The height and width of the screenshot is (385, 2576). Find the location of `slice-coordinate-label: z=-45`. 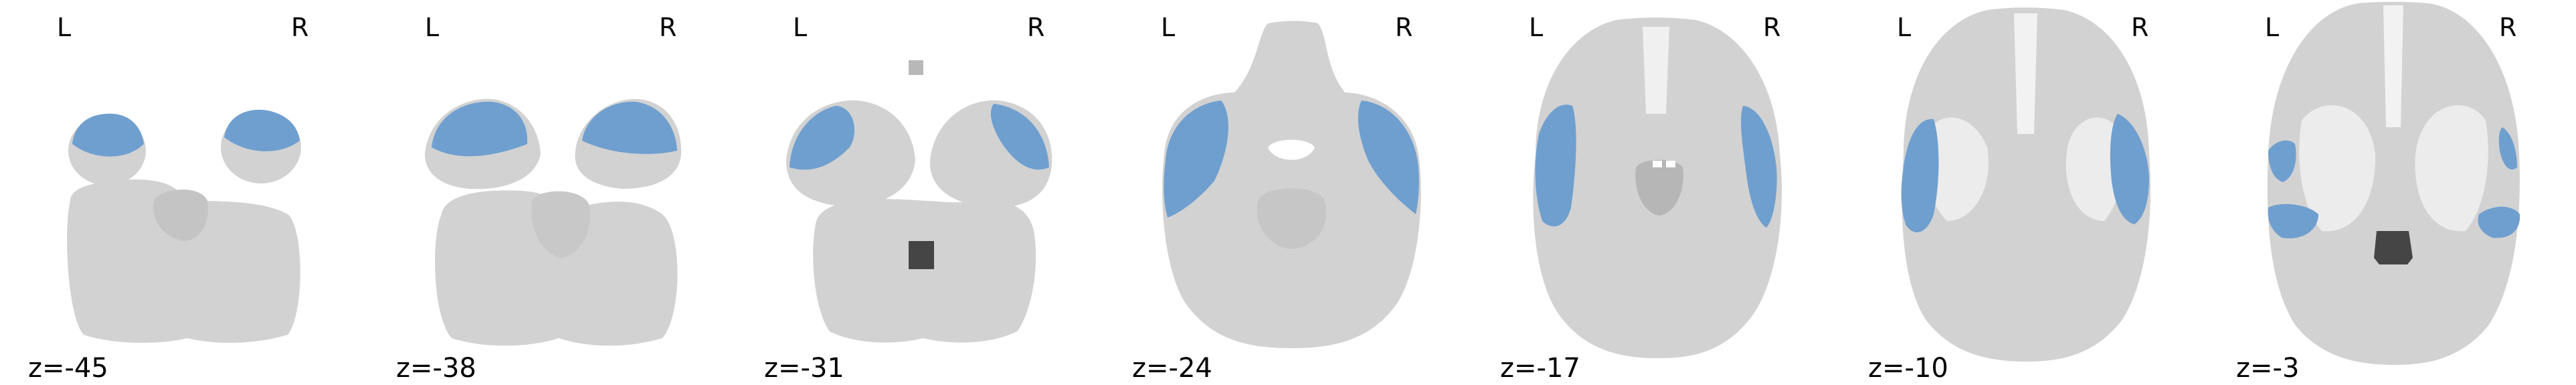

slice-coordinate-label: z=-45 is located at coordinates (68, 369).